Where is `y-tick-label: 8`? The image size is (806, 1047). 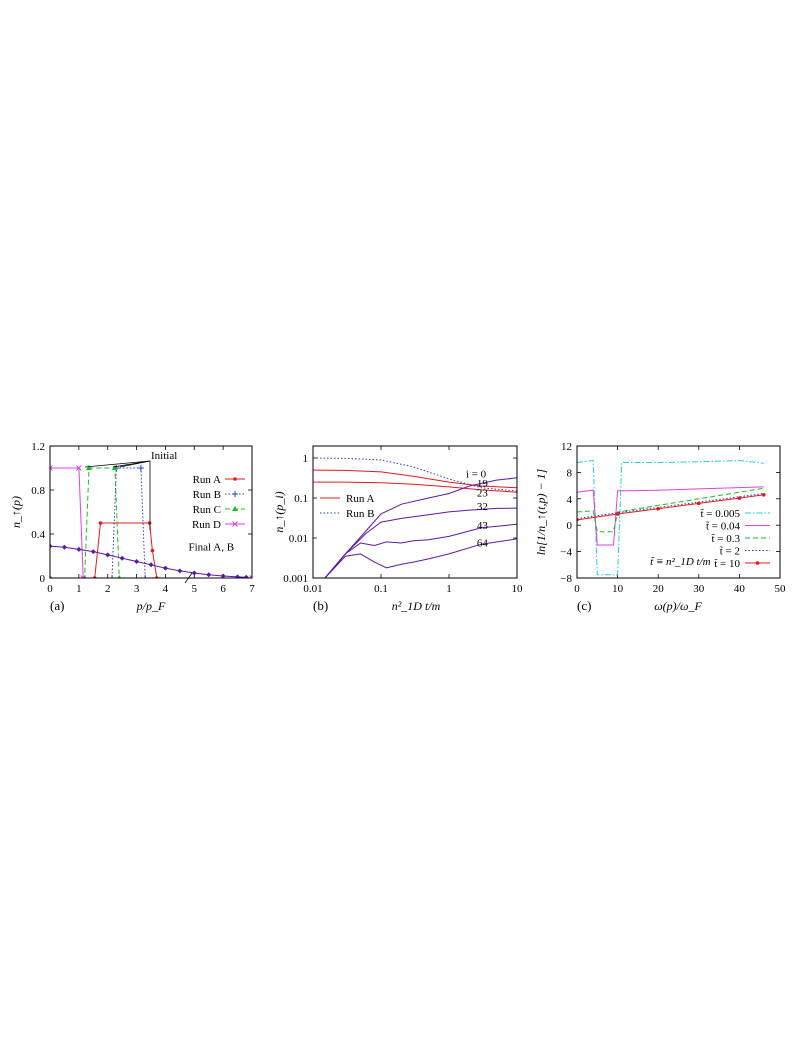 y-tick-label: 8 is located at coordinates (570, 473).